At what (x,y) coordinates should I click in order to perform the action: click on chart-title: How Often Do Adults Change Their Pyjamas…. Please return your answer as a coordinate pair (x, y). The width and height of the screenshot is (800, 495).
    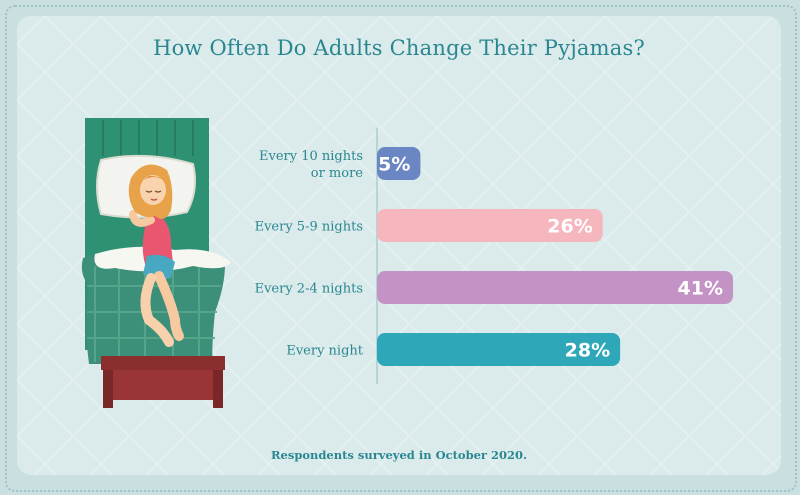
    Looking at the image, I should click on (399, 48).